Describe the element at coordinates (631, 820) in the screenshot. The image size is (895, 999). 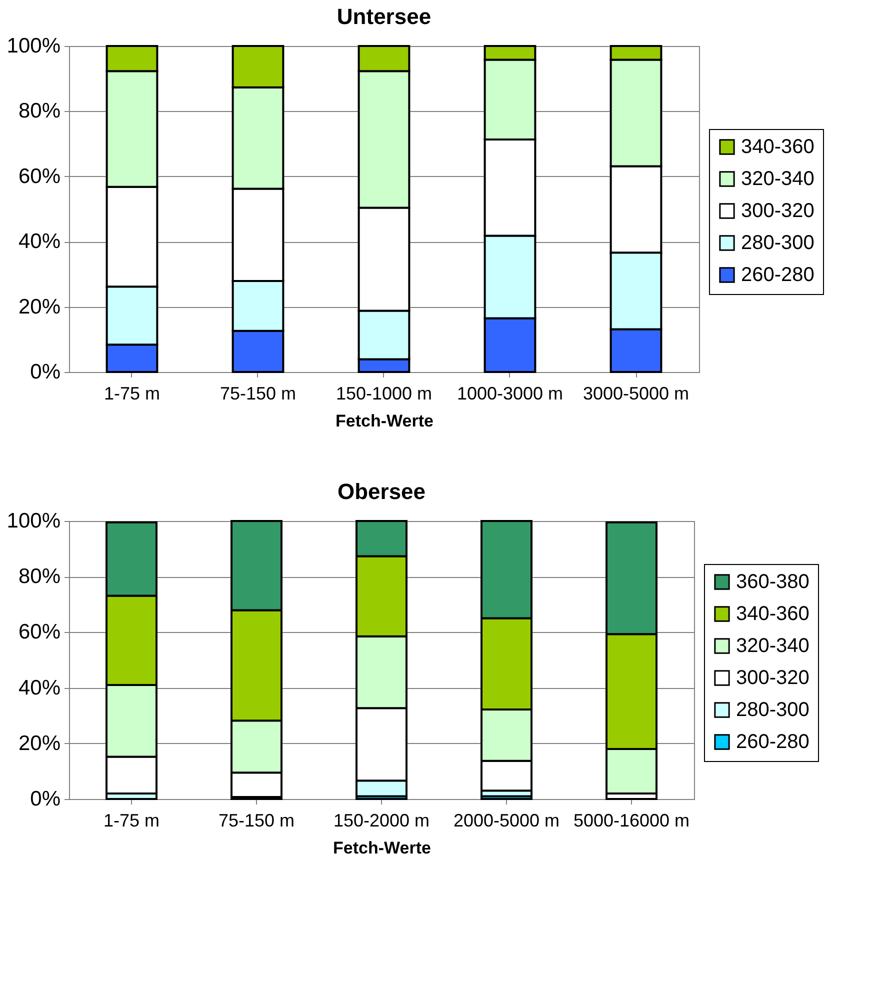
I see `x-tick-label: 5000-16000 m` at that location.